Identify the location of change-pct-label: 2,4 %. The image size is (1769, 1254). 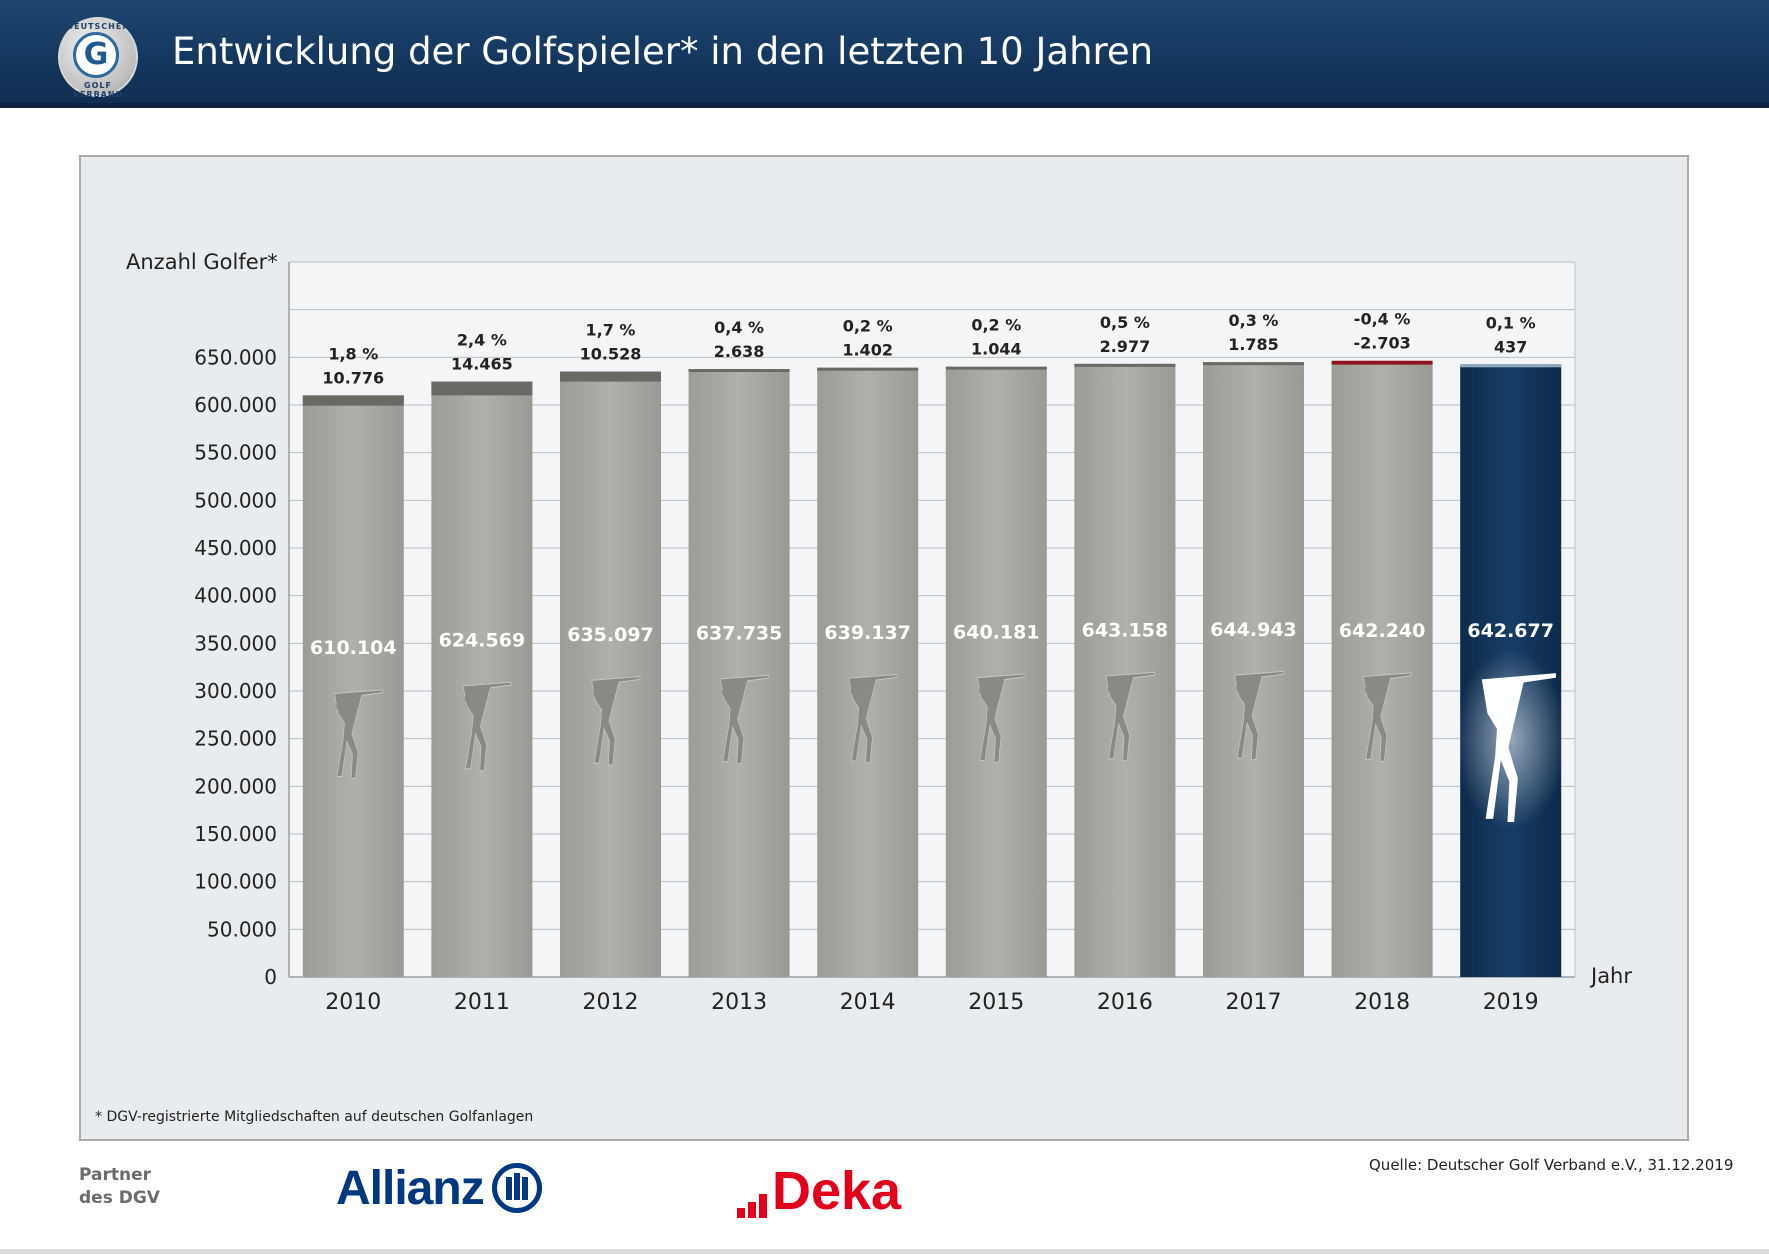
(482, 340).